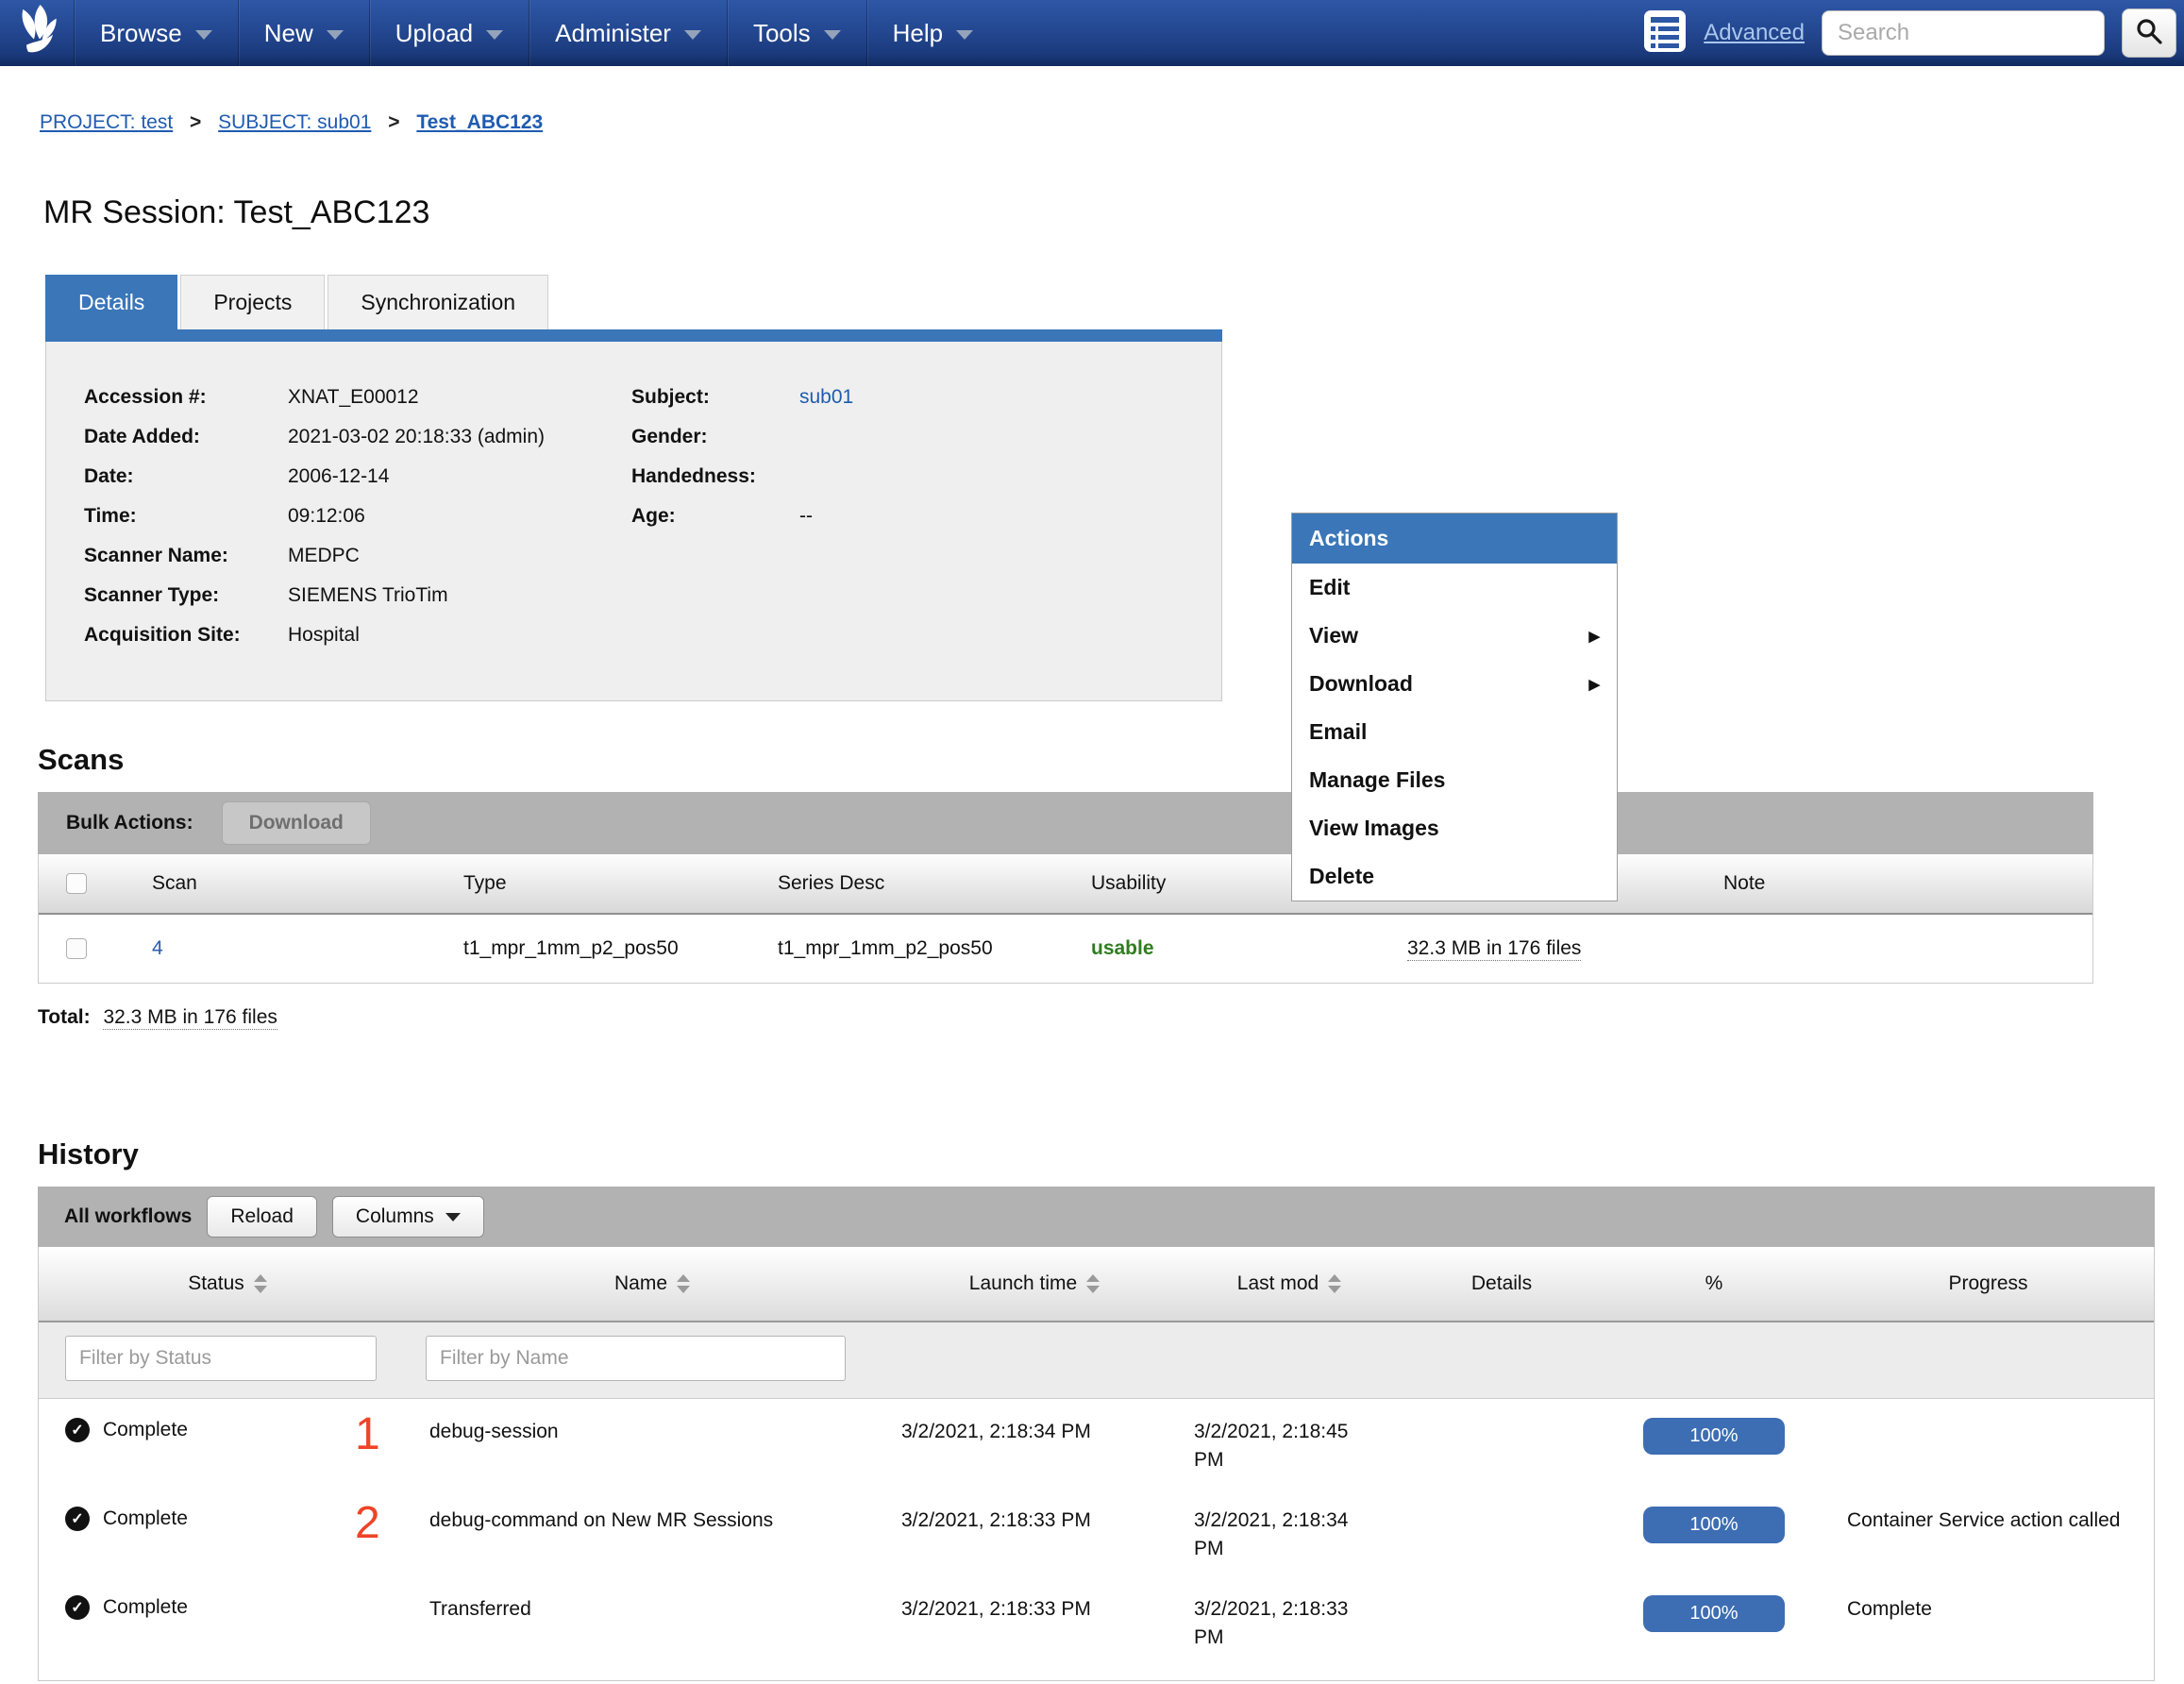 The width and height of the screenshot is (2184, 1684). What do you see at coordinates (1122, 948) in the screenshot?
I see `scan-usability-badge: usable` at bounding box center [1122, 948].